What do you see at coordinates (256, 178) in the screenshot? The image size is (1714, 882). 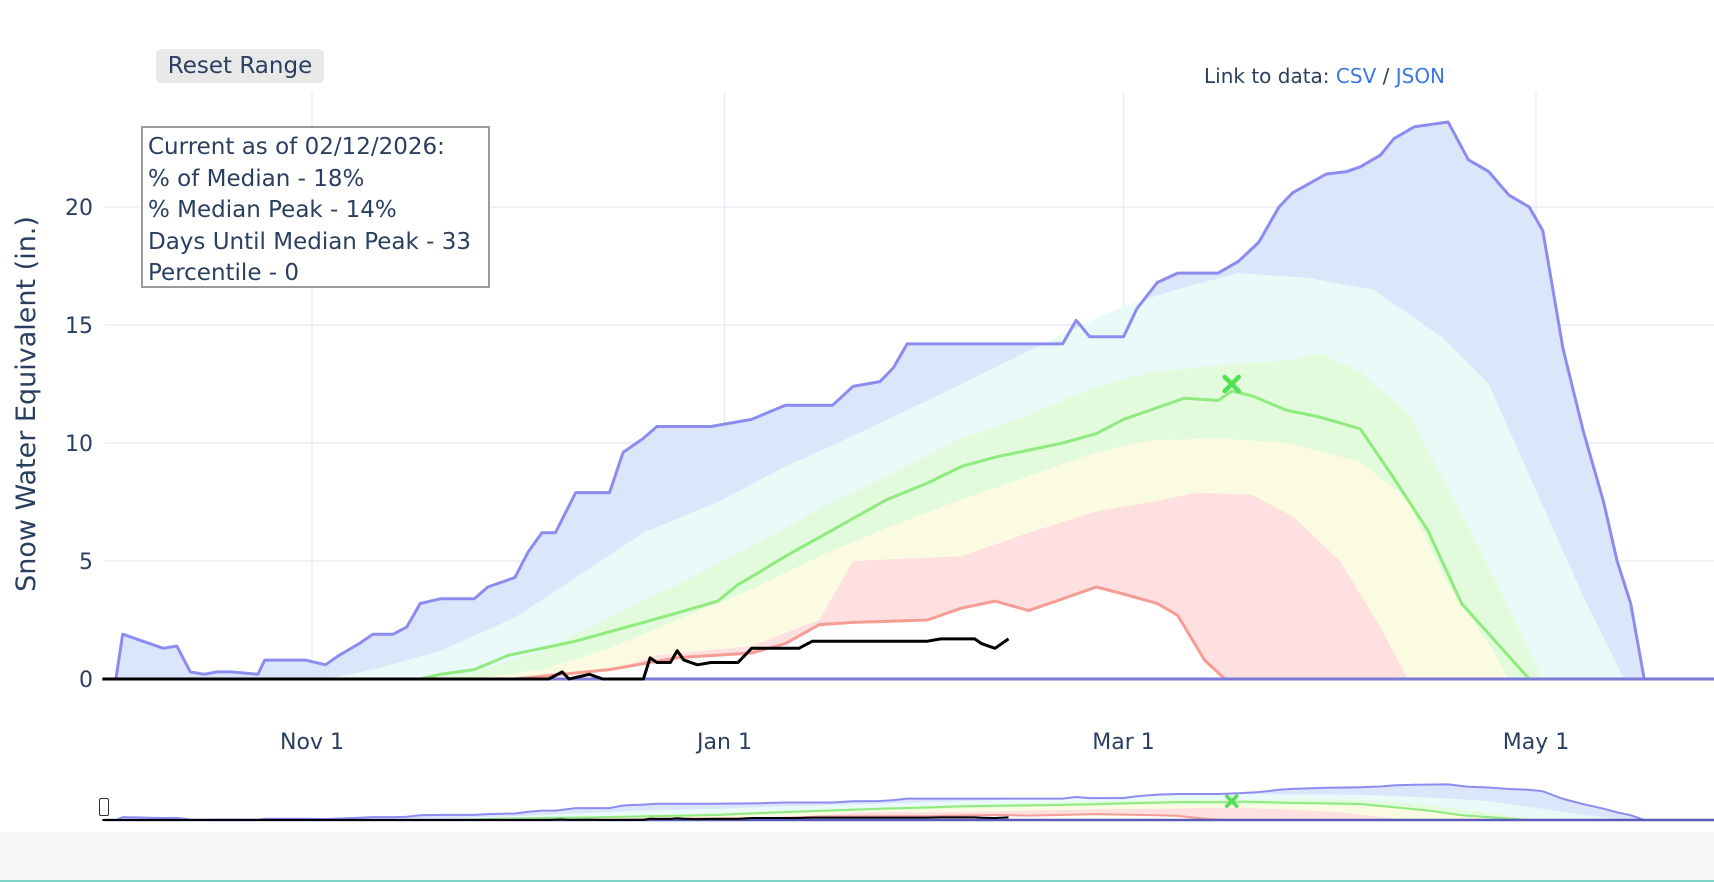 I see `status-pct-median: % of Median - 18%` at bounding box center [256, 178].